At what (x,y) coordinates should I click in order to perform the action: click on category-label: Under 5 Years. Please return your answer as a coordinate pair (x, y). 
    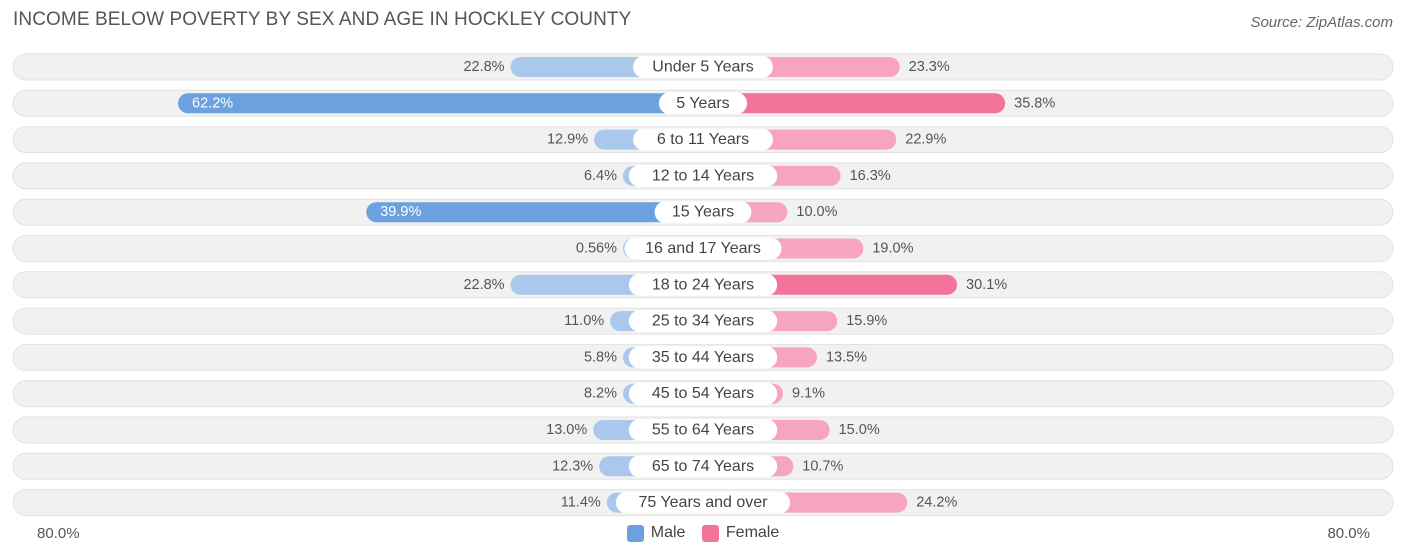
    Looking at the image, I should click on (702, 67).